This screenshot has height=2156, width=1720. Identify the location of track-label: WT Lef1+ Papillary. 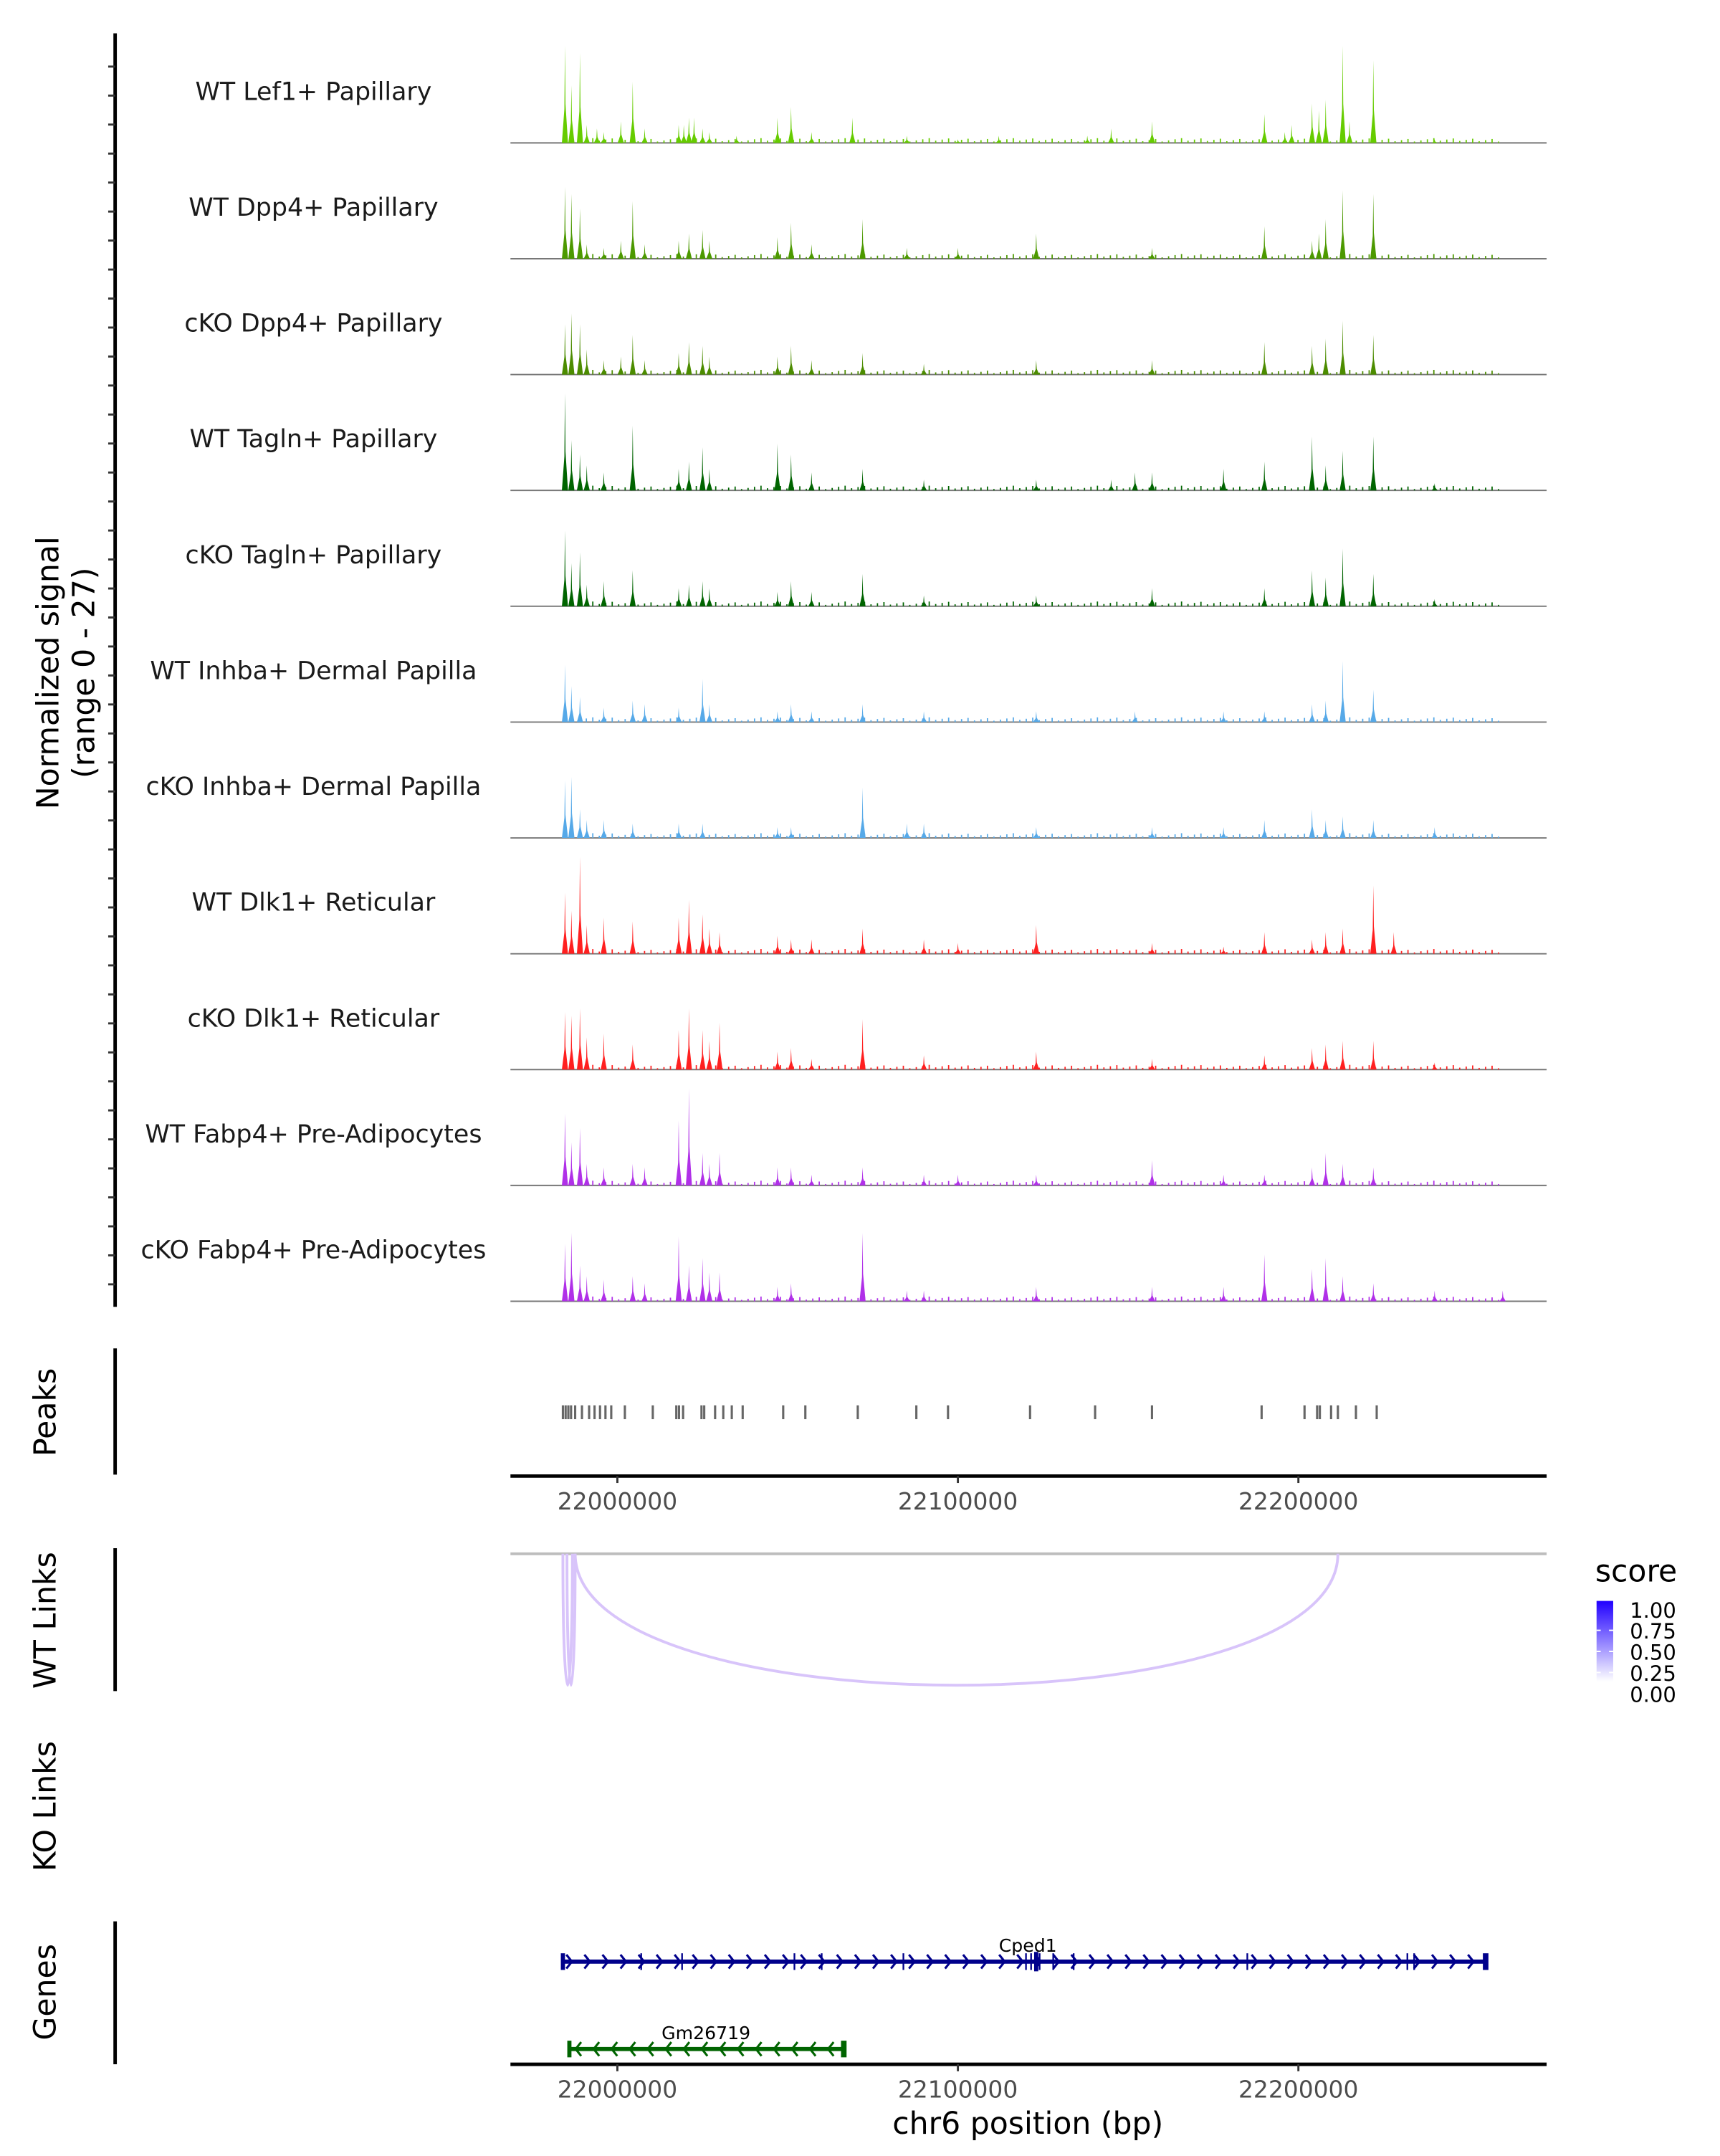
(313, 91).